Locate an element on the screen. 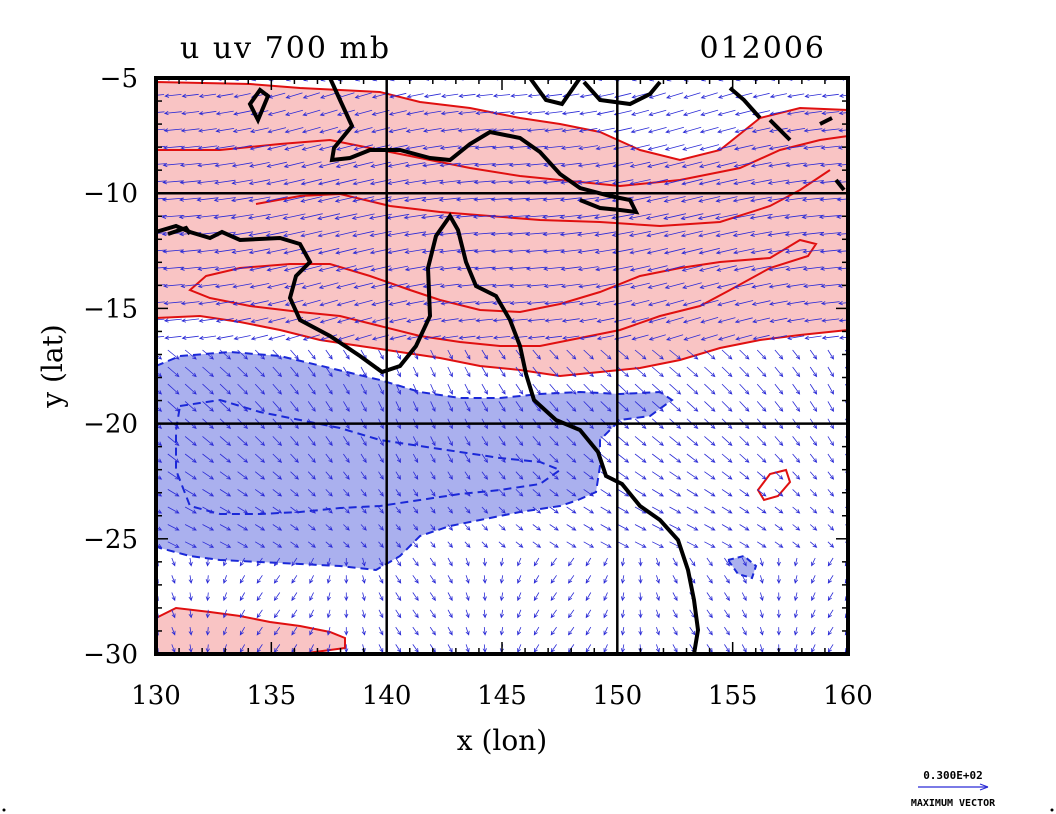 The width and height of the screenshot is (1056, 814). x-tick-labels: 130 135 140 145 150 155 160 is located at coordinates (502, 696).